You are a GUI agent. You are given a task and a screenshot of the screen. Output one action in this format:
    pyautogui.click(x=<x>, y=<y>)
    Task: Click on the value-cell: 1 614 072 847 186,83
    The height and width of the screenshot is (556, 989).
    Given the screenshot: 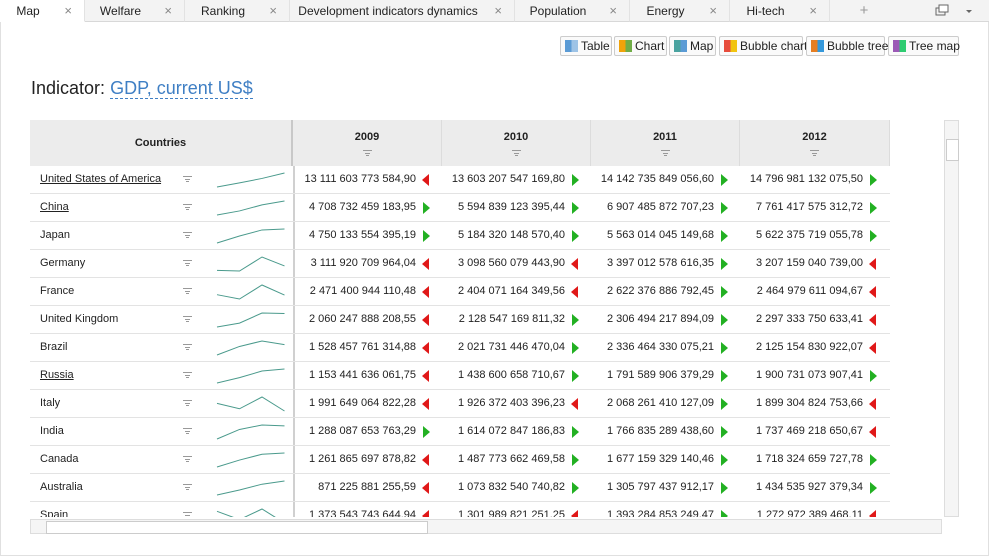 What is the action you would take?
    pyautogui.click(x=511, y=431)
    